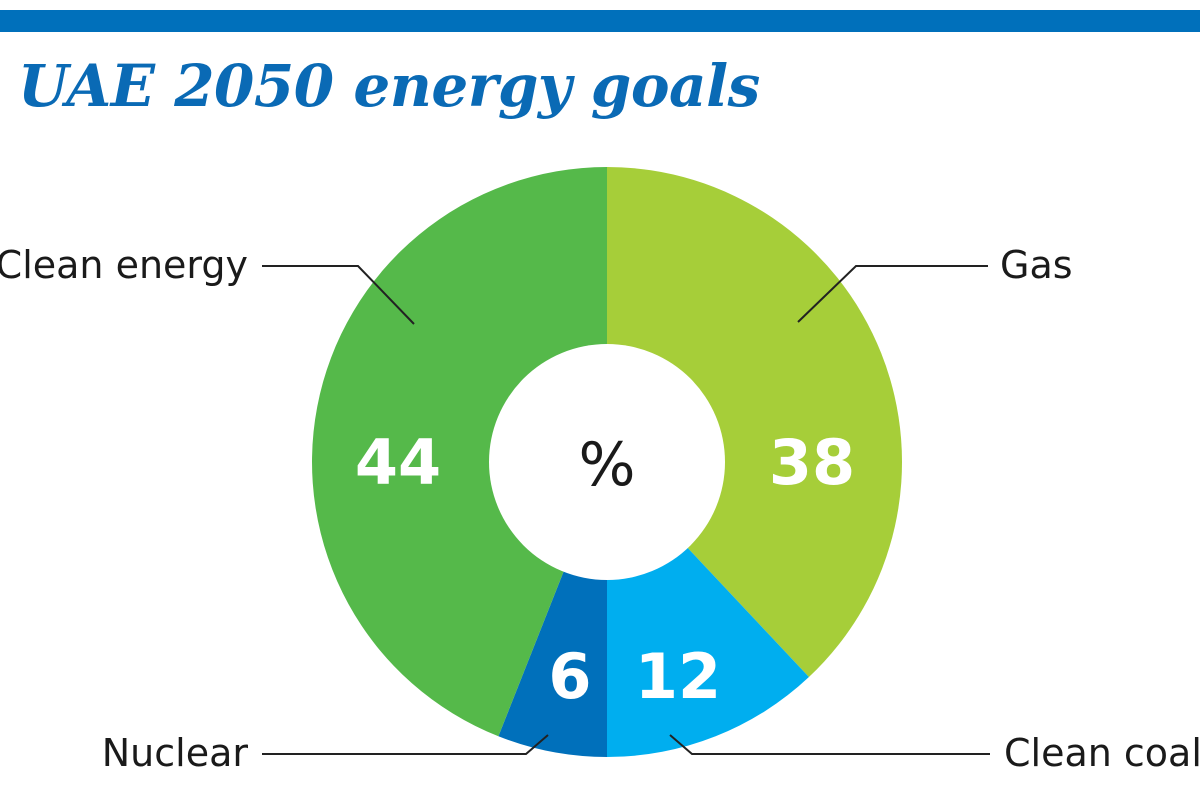  I want to click on callout-label-clean-energy: Clean energy, so click(124, 265).